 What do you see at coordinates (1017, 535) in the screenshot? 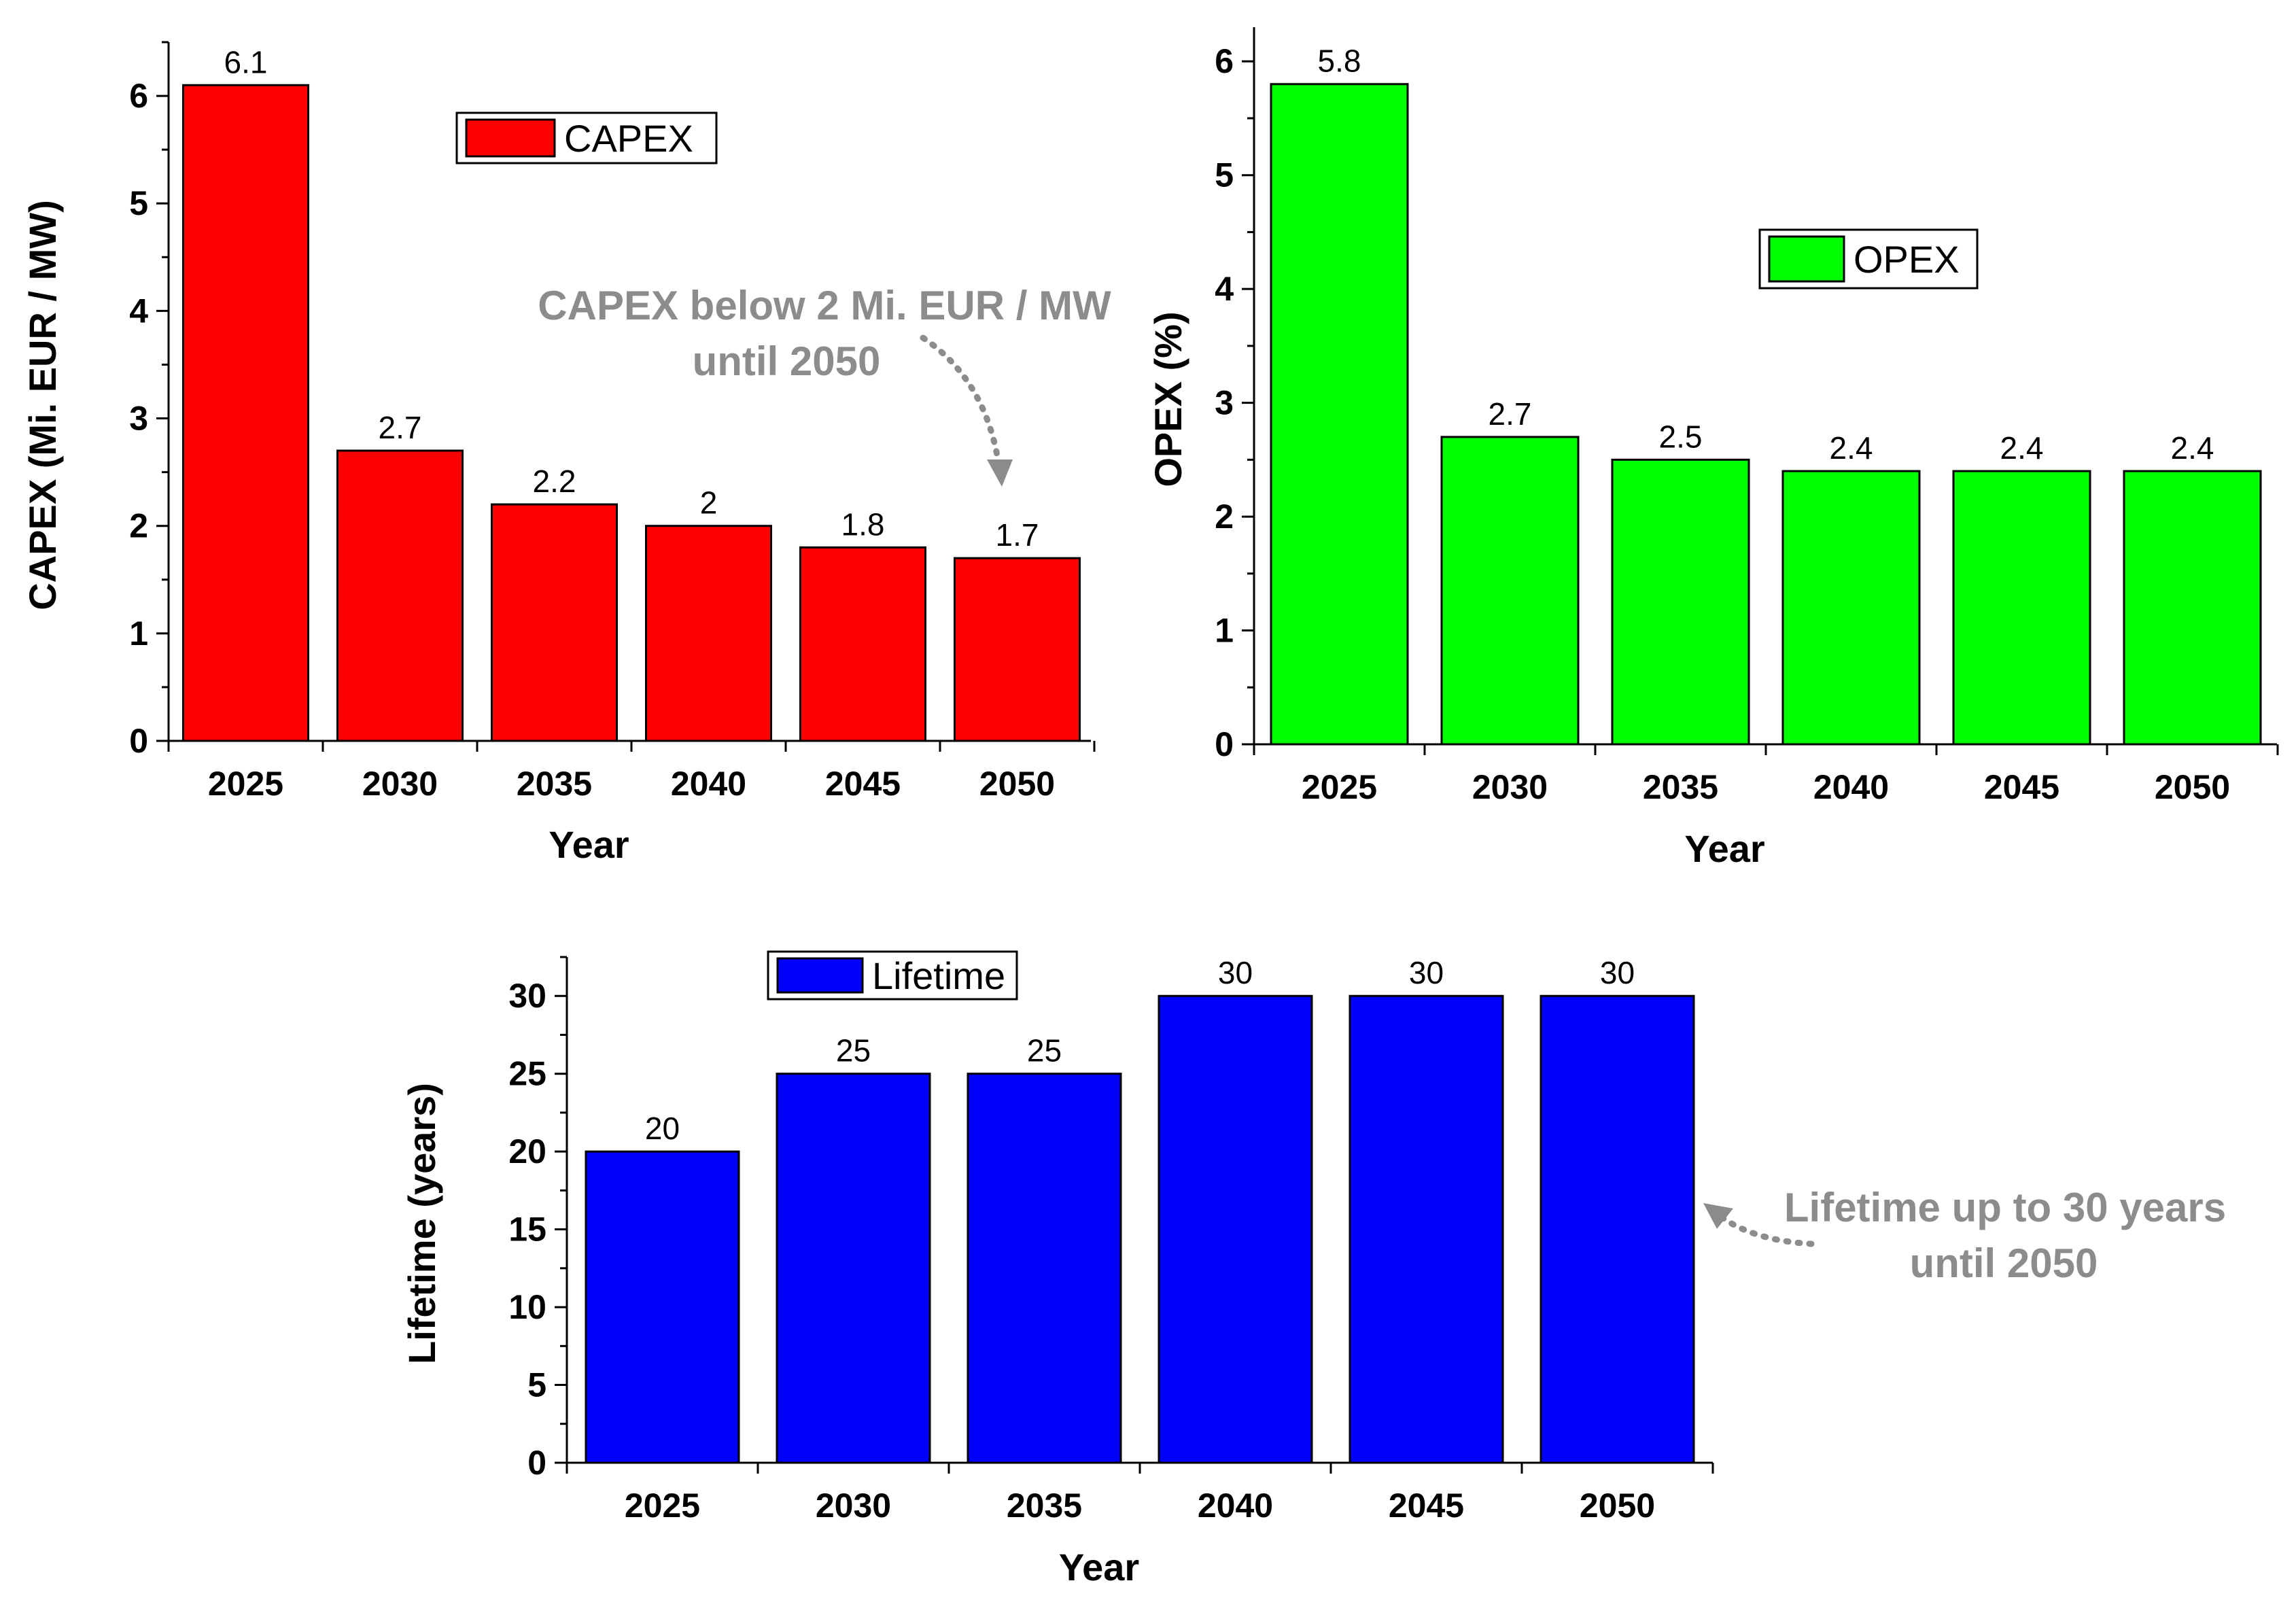
I see `data-label: 1.7` at bounding box center [1017, 535].